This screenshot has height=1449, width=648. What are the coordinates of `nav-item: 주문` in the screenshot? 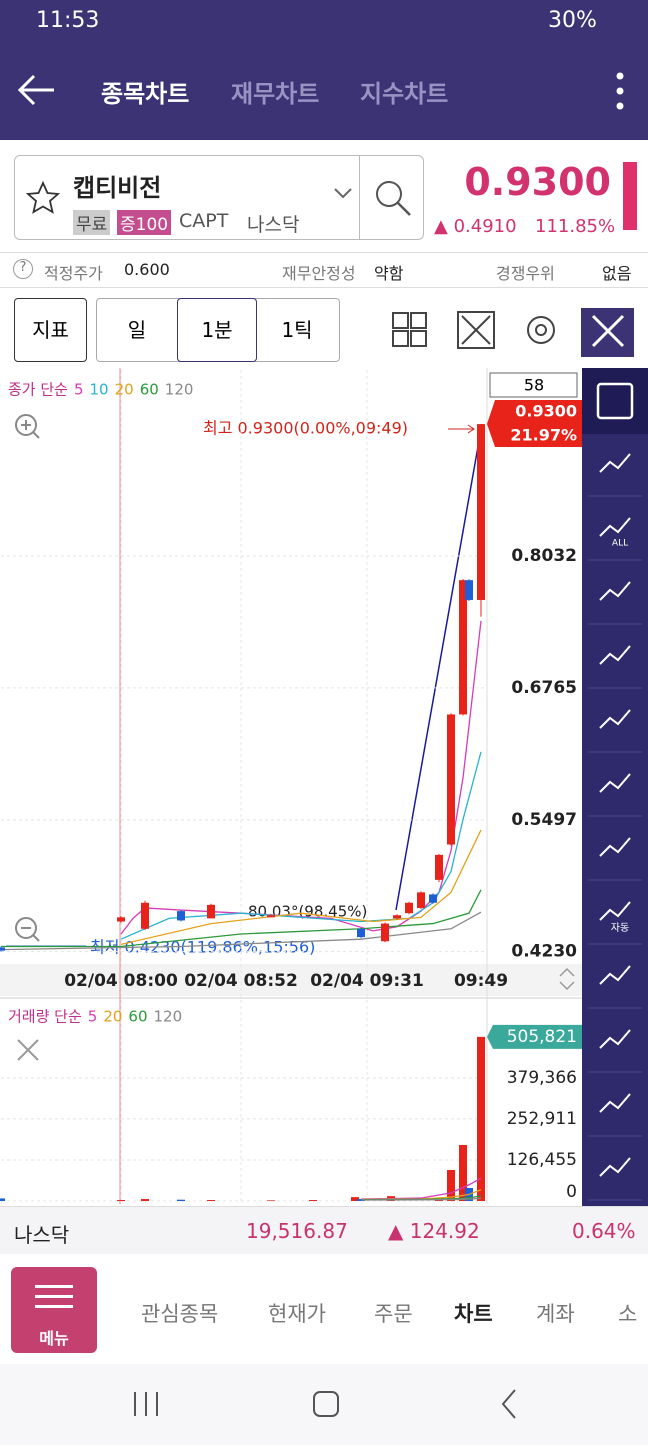 It's located at (393, 1314).